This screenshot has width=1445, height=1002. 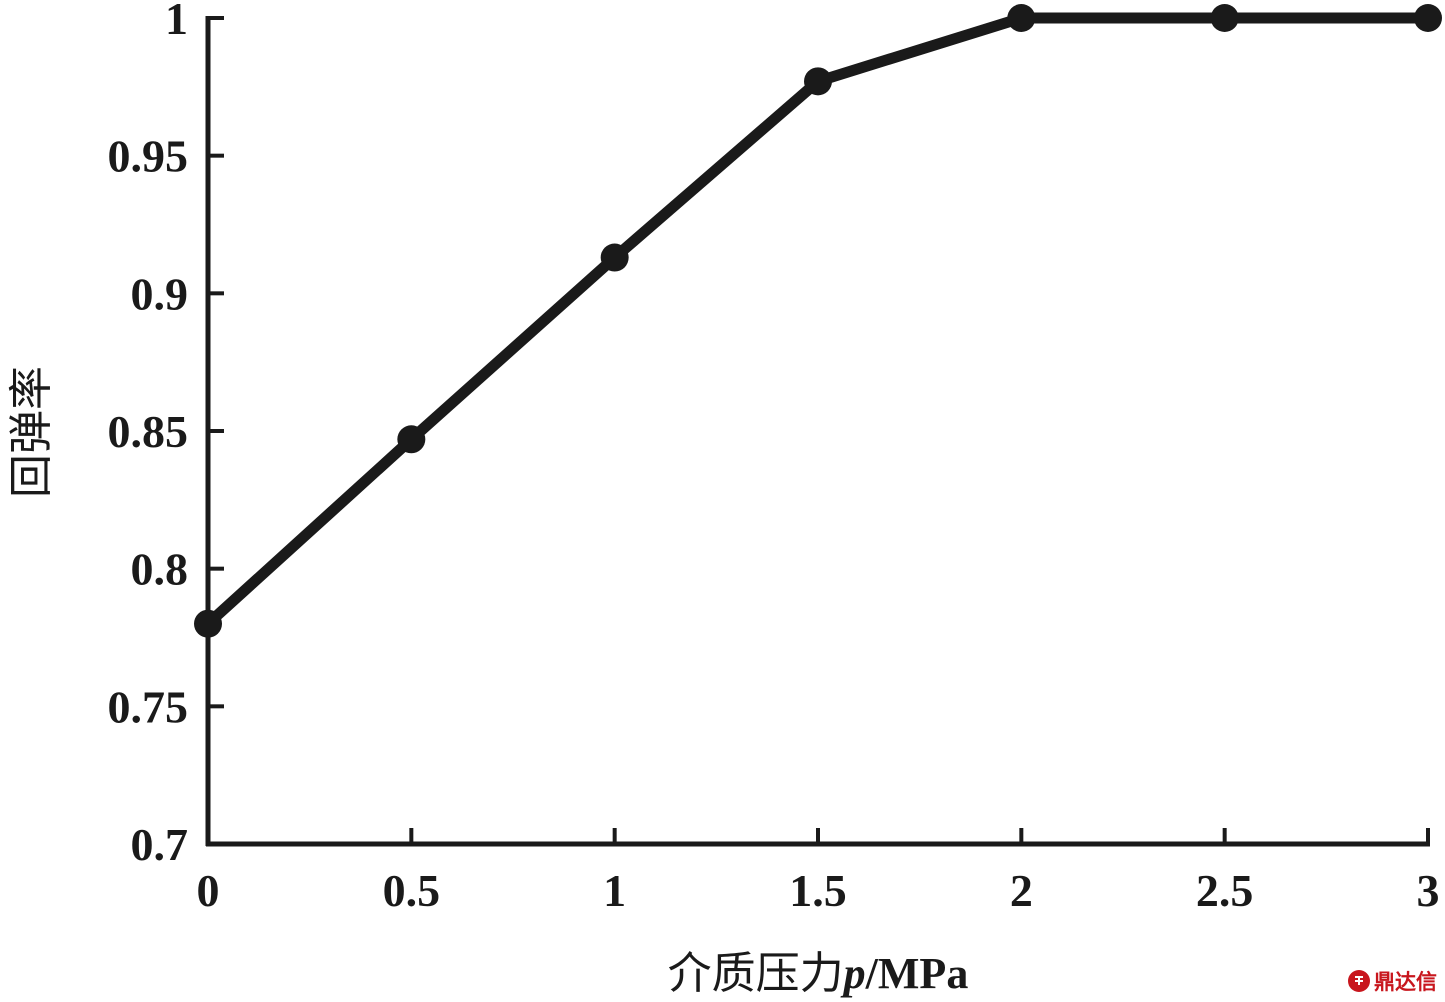 What do you see at coordinates (1405, 982) in the screenshot?
I see `watermark-text: 鼎达信` at bounding box center [1405, 982].